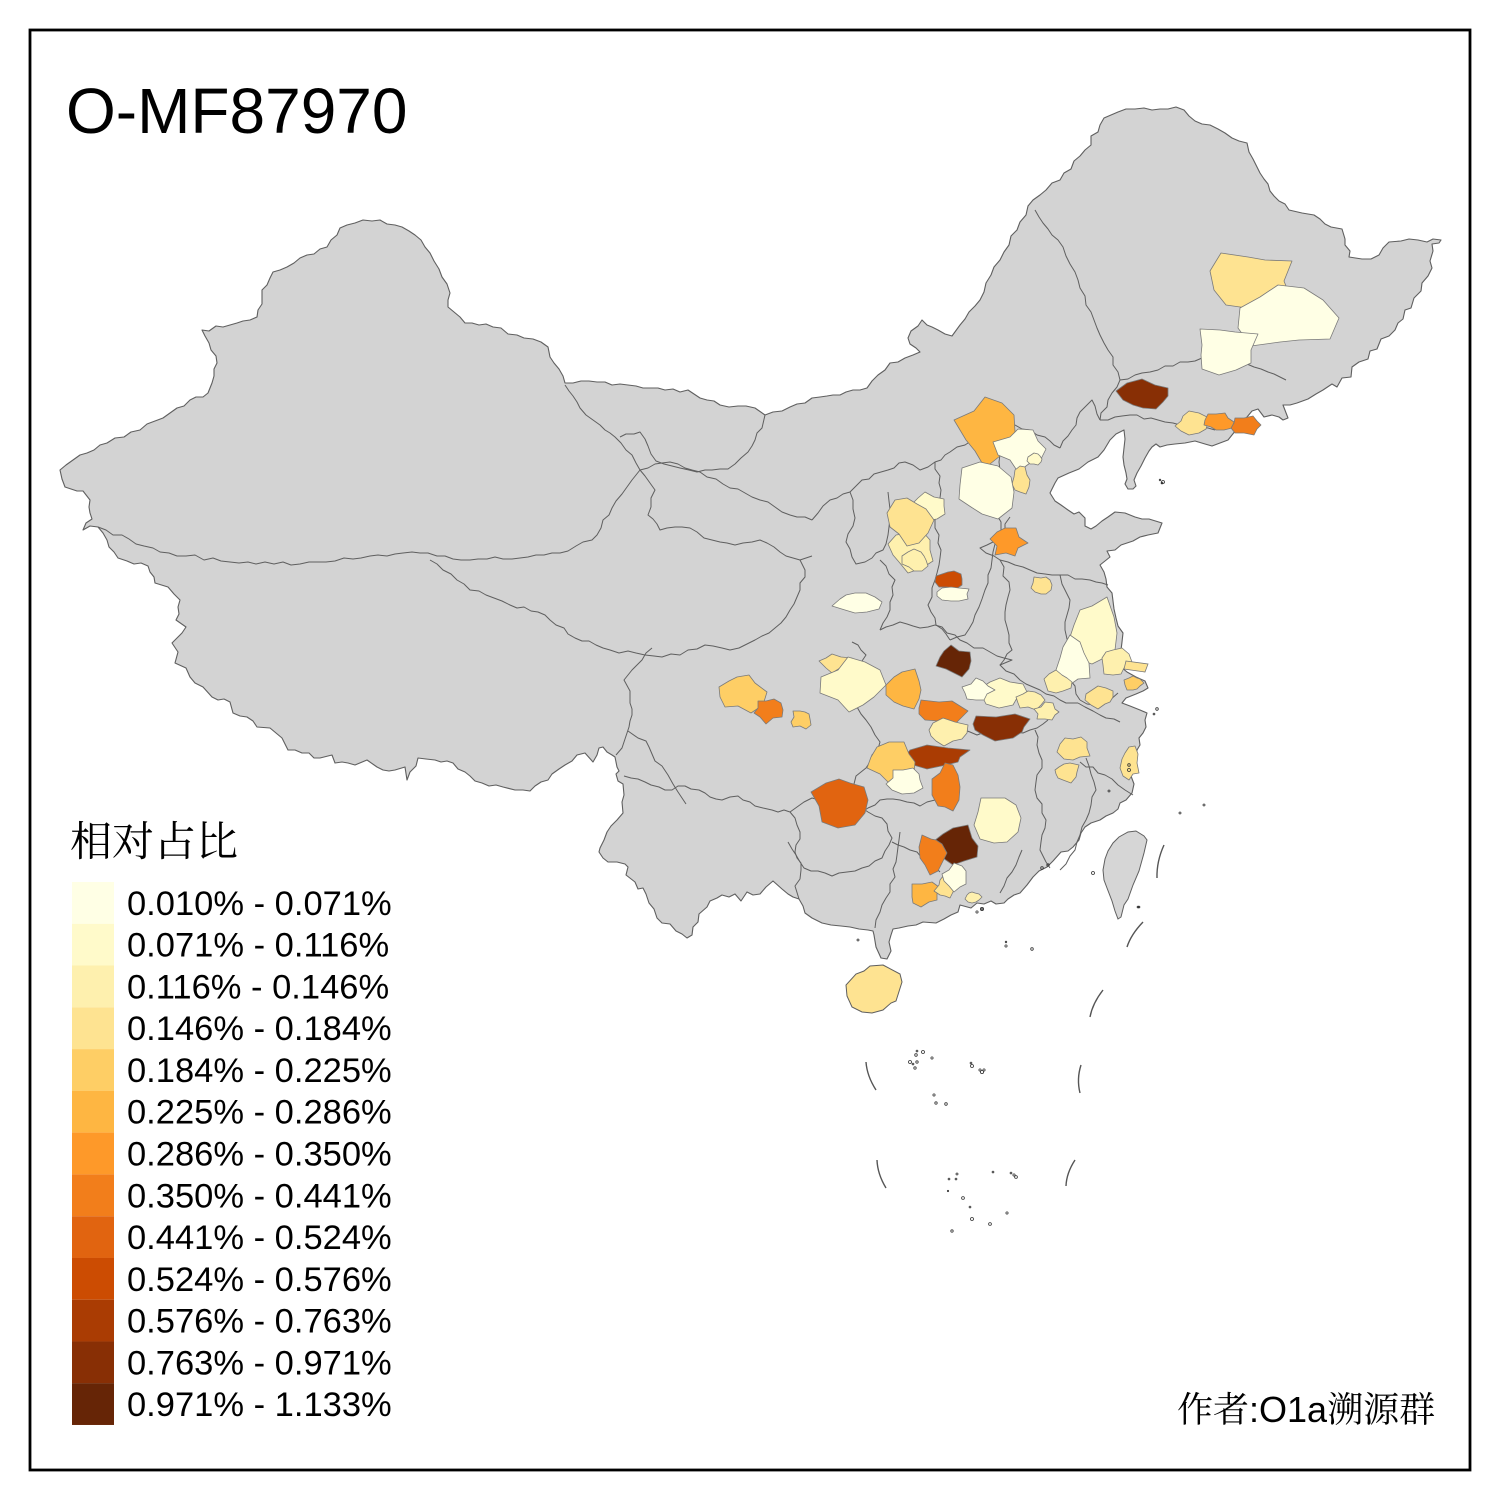 This screenshot has height=1500, width=1500. Describe the element at coordinates (258, 987) in the screenshot. I see `svg-text: 0.116% - 0.146%` at that location.